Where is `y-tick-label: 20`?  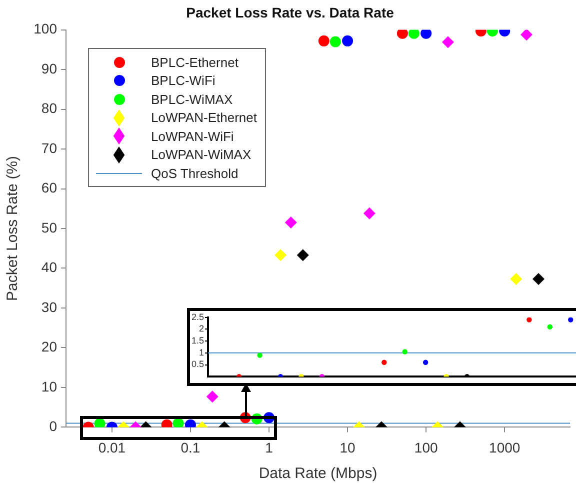
y-tick-label: 20 is located at coordinates (49, 346).